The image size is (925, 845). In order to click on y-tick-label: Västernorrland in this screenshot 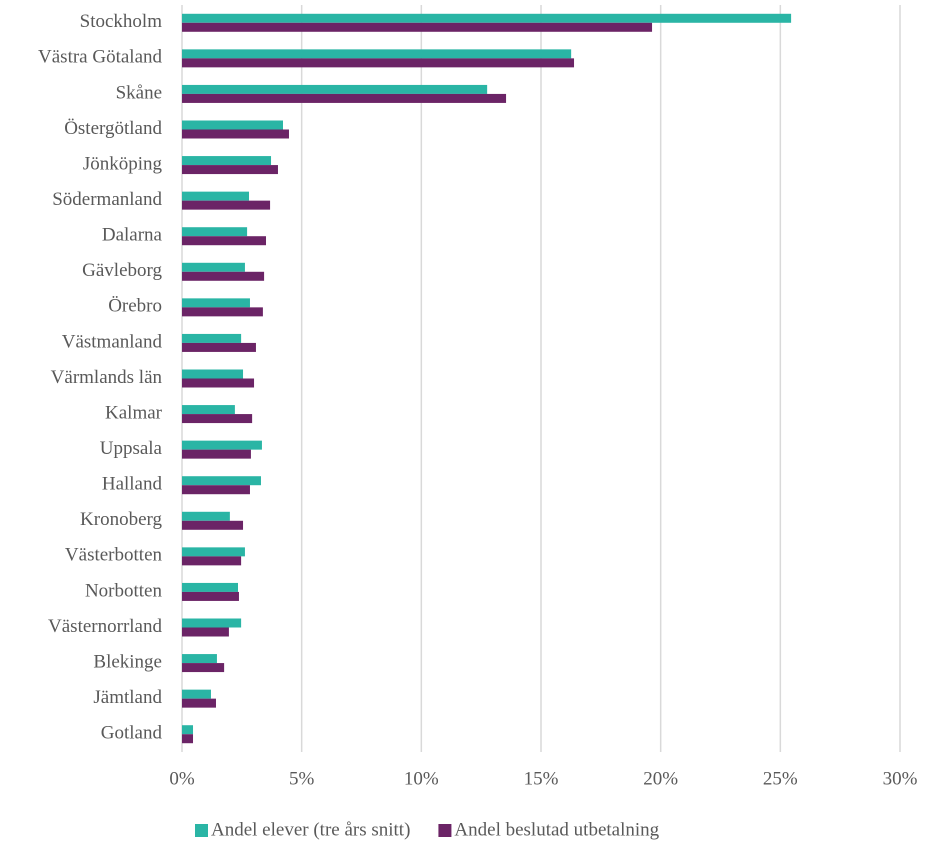, I will do `click(105, 626)`.